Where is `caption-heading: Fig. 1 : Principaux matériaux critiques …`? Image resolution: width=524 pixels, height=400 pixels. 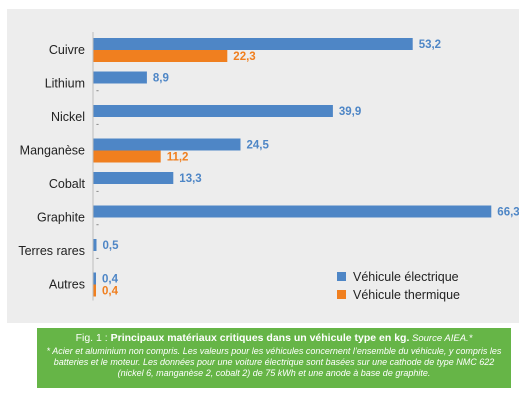
caption-heading: Fig. 1 : Principaux matériaux critiques … is located at coordinates (274, 338).